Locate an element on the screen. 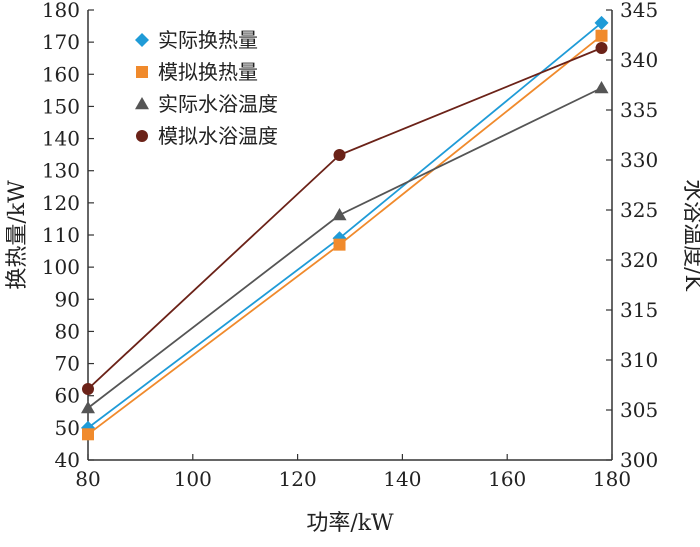 The width and height of the screenshot is (700, 547). x-tick-label: 180 is located at coordinates (612, 479).